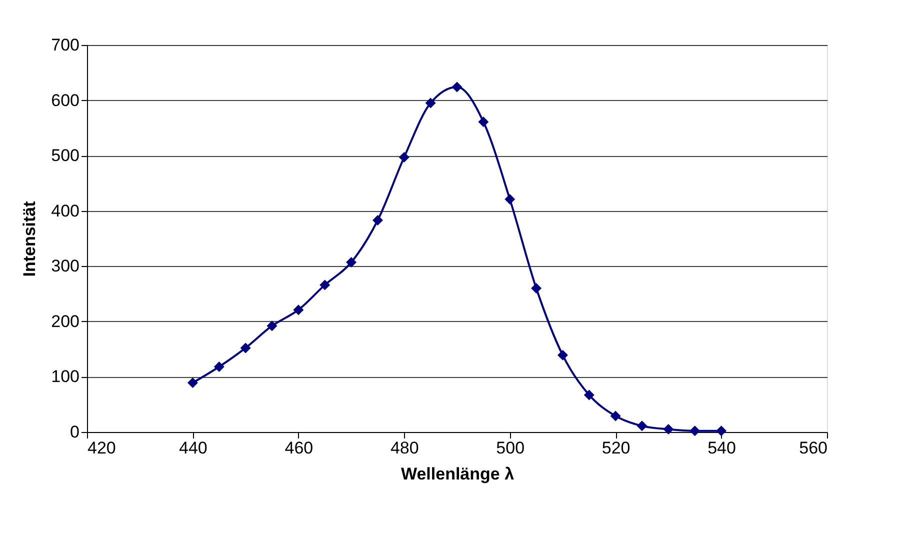 The width and height of the screenshot is (914, 555). I want to click on y-tick-label: 700, so click(65, 45).